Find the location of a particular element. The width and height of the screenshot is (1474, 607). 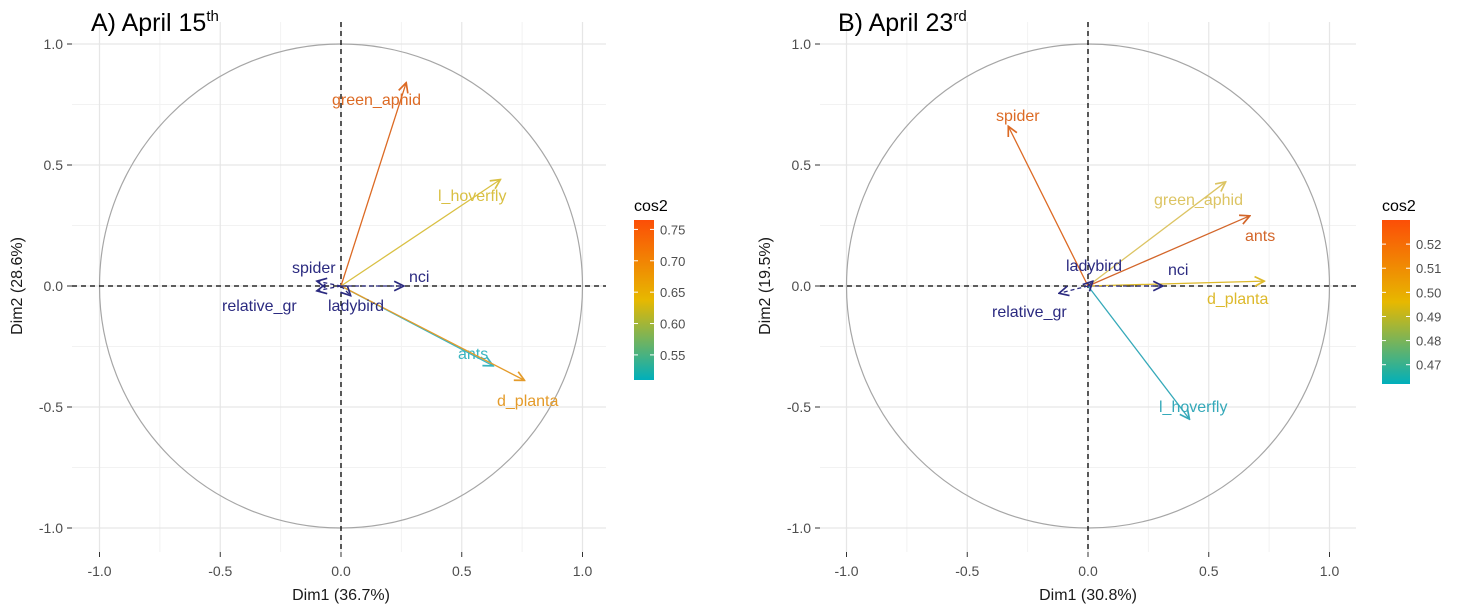

y-axis-title: Dim2 (28.6%) is located at coordinates (17, 286).